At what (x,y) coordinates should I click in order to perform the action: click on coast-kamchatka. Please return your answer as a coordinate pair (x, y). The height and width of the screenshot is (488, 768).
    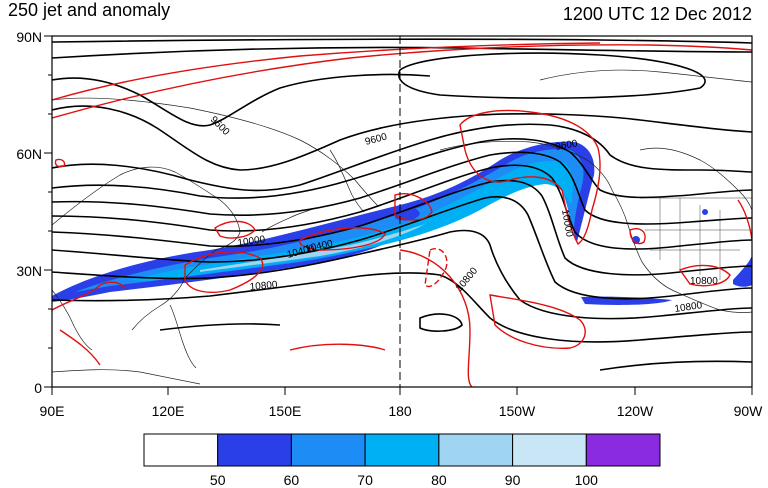
    Looking at the image, I should click on (347, 181).